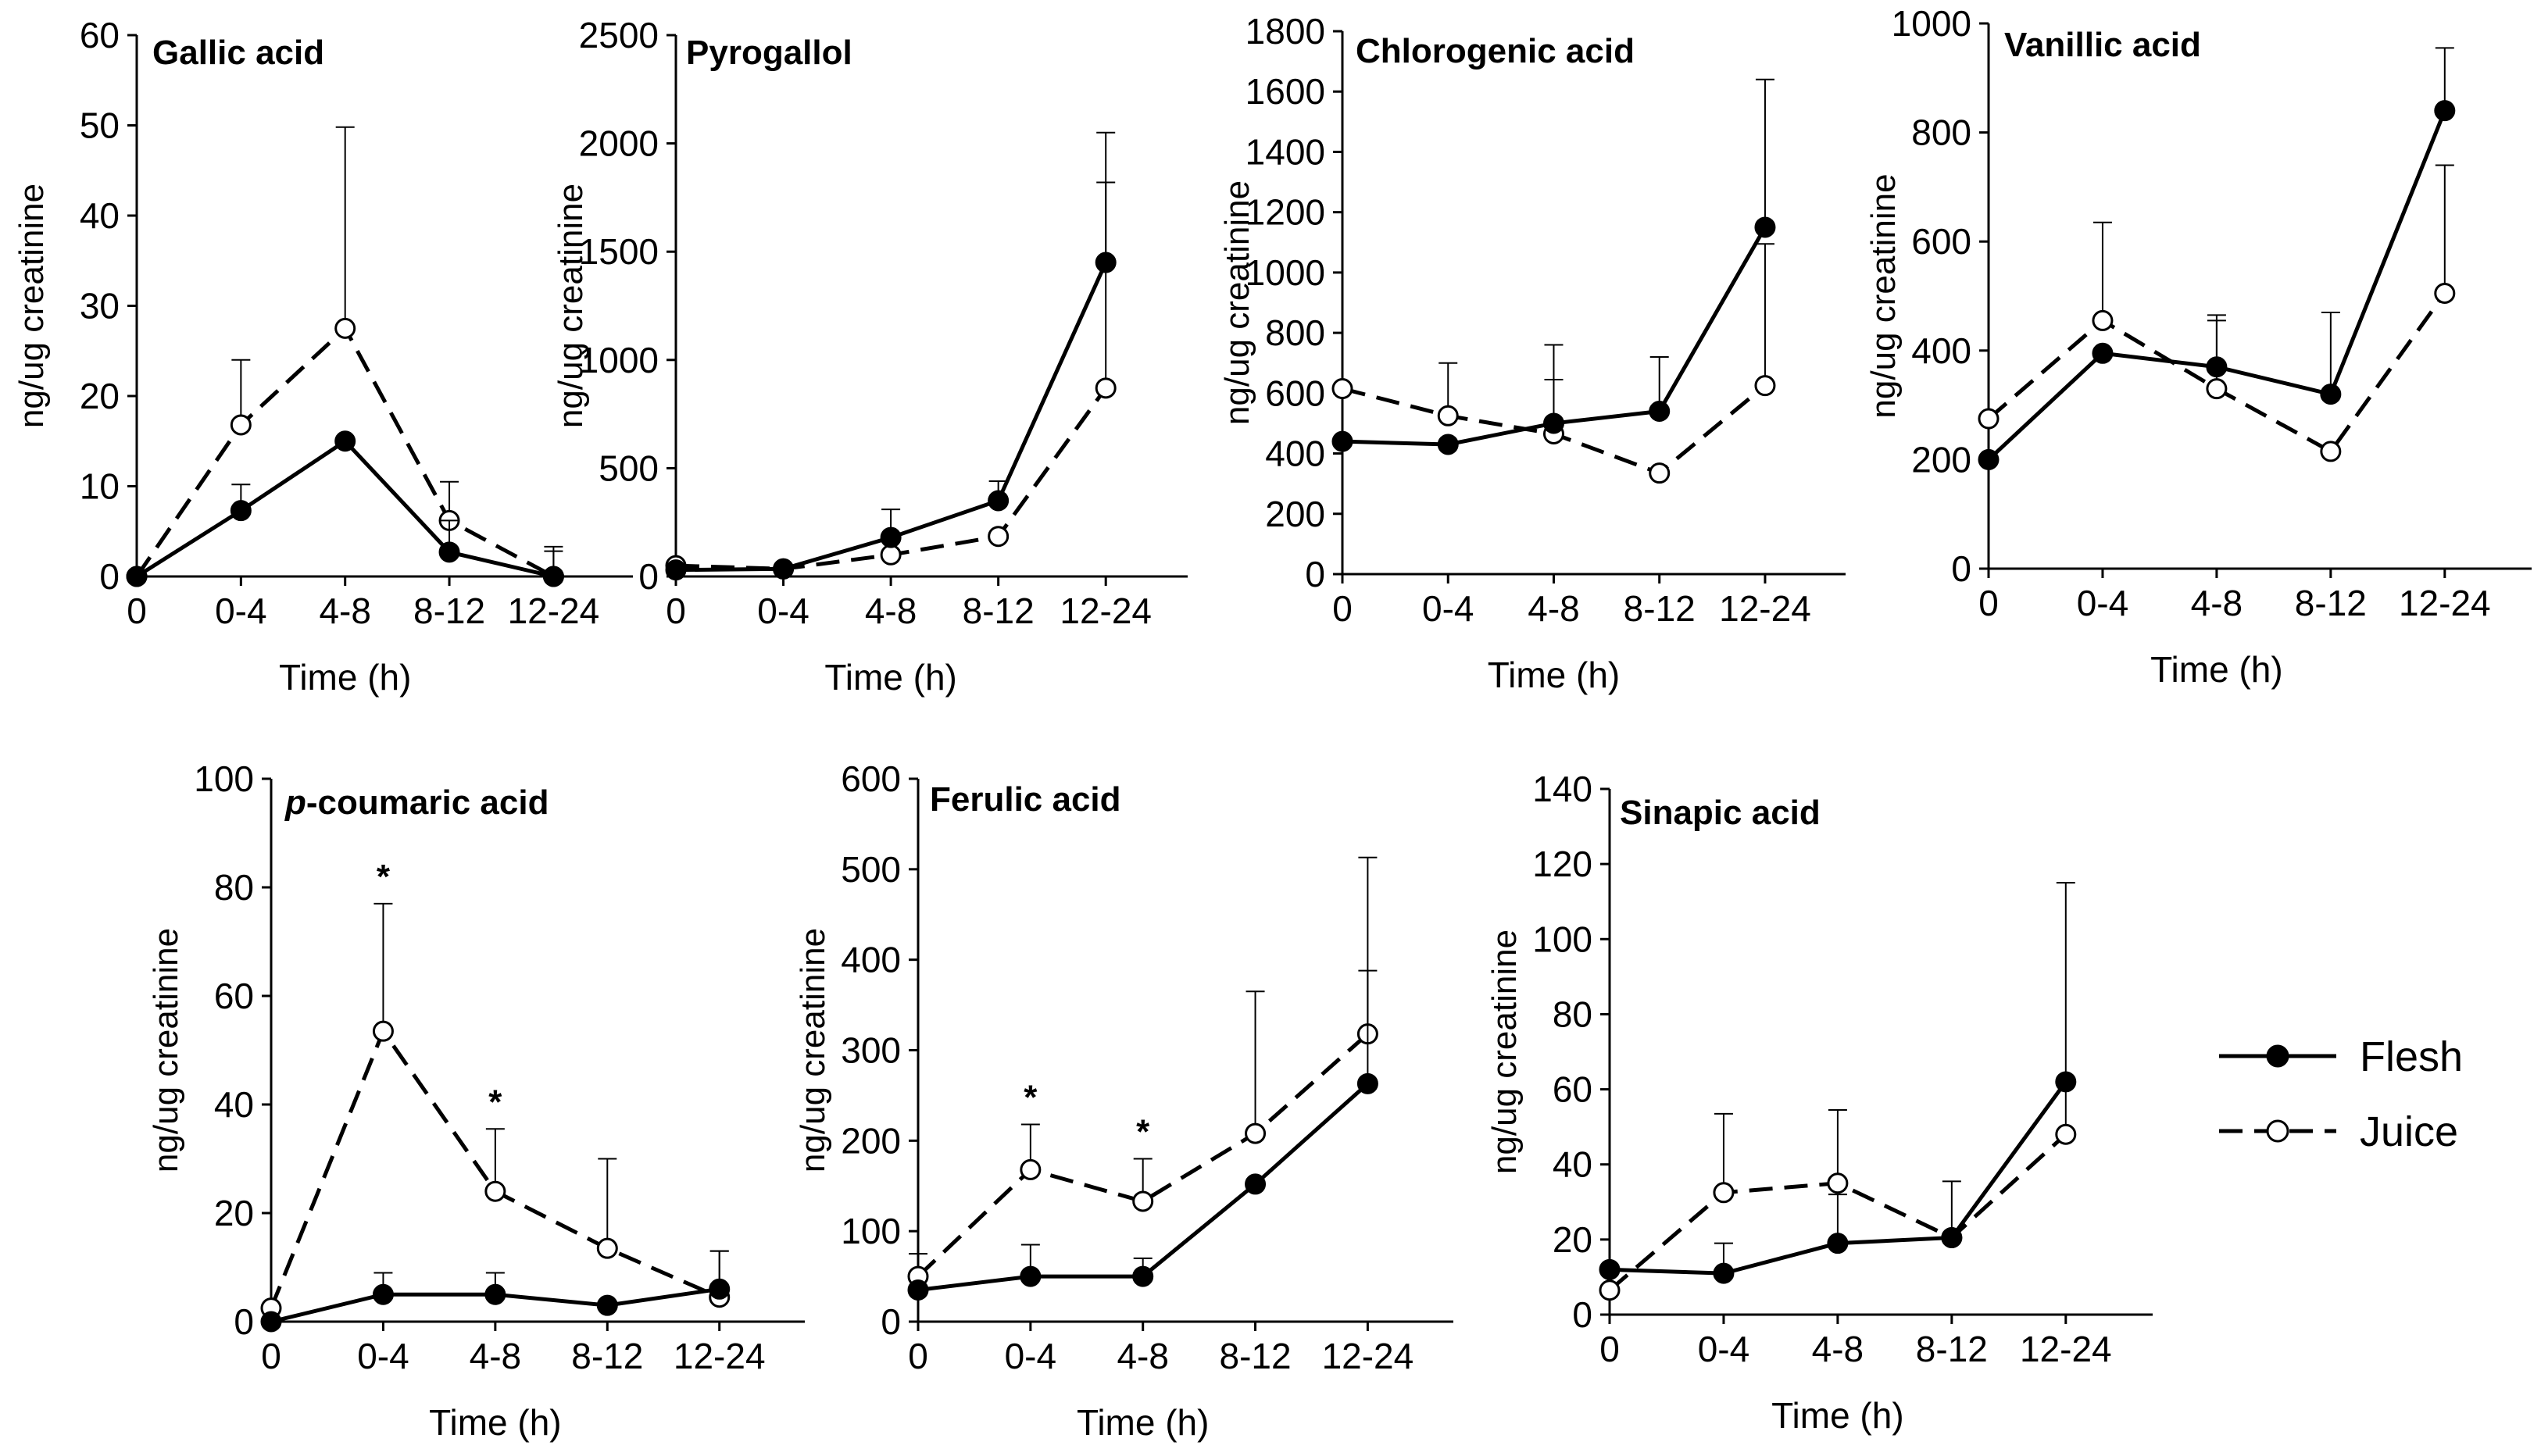 This screenshot has height=1456, width=2541. Describe the element at coordinates (769, 53) in the screenshot. I see `panel-title: Pyrogallol` at that location.